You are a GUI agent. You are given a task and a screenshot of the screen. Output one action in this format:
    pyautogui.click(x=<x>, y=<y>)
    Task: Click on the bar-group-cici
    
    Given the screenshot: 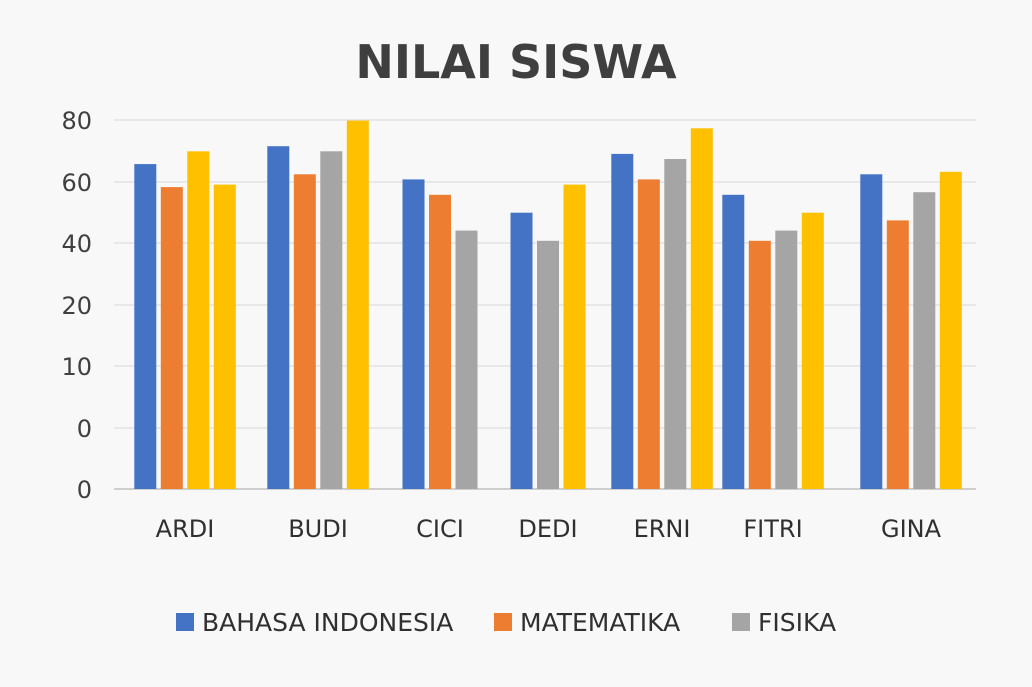 What is the action you would take?
    pyautogui.click(x=440, y=334)
    